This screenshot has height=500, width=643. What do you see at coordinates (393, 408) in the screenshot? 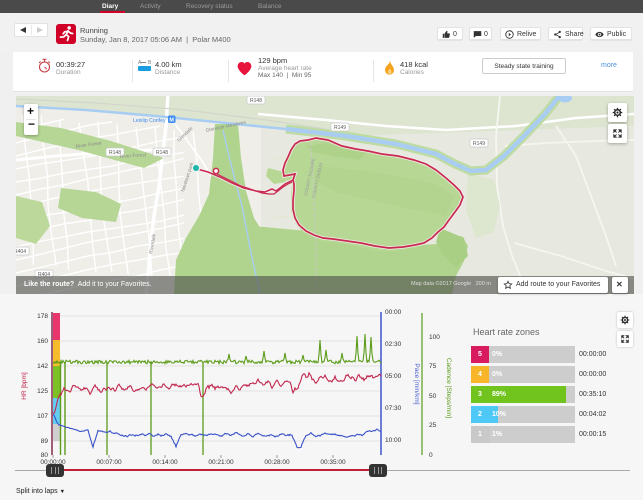
I see `svg-text: 07:30` at bounding box center [393, 408].